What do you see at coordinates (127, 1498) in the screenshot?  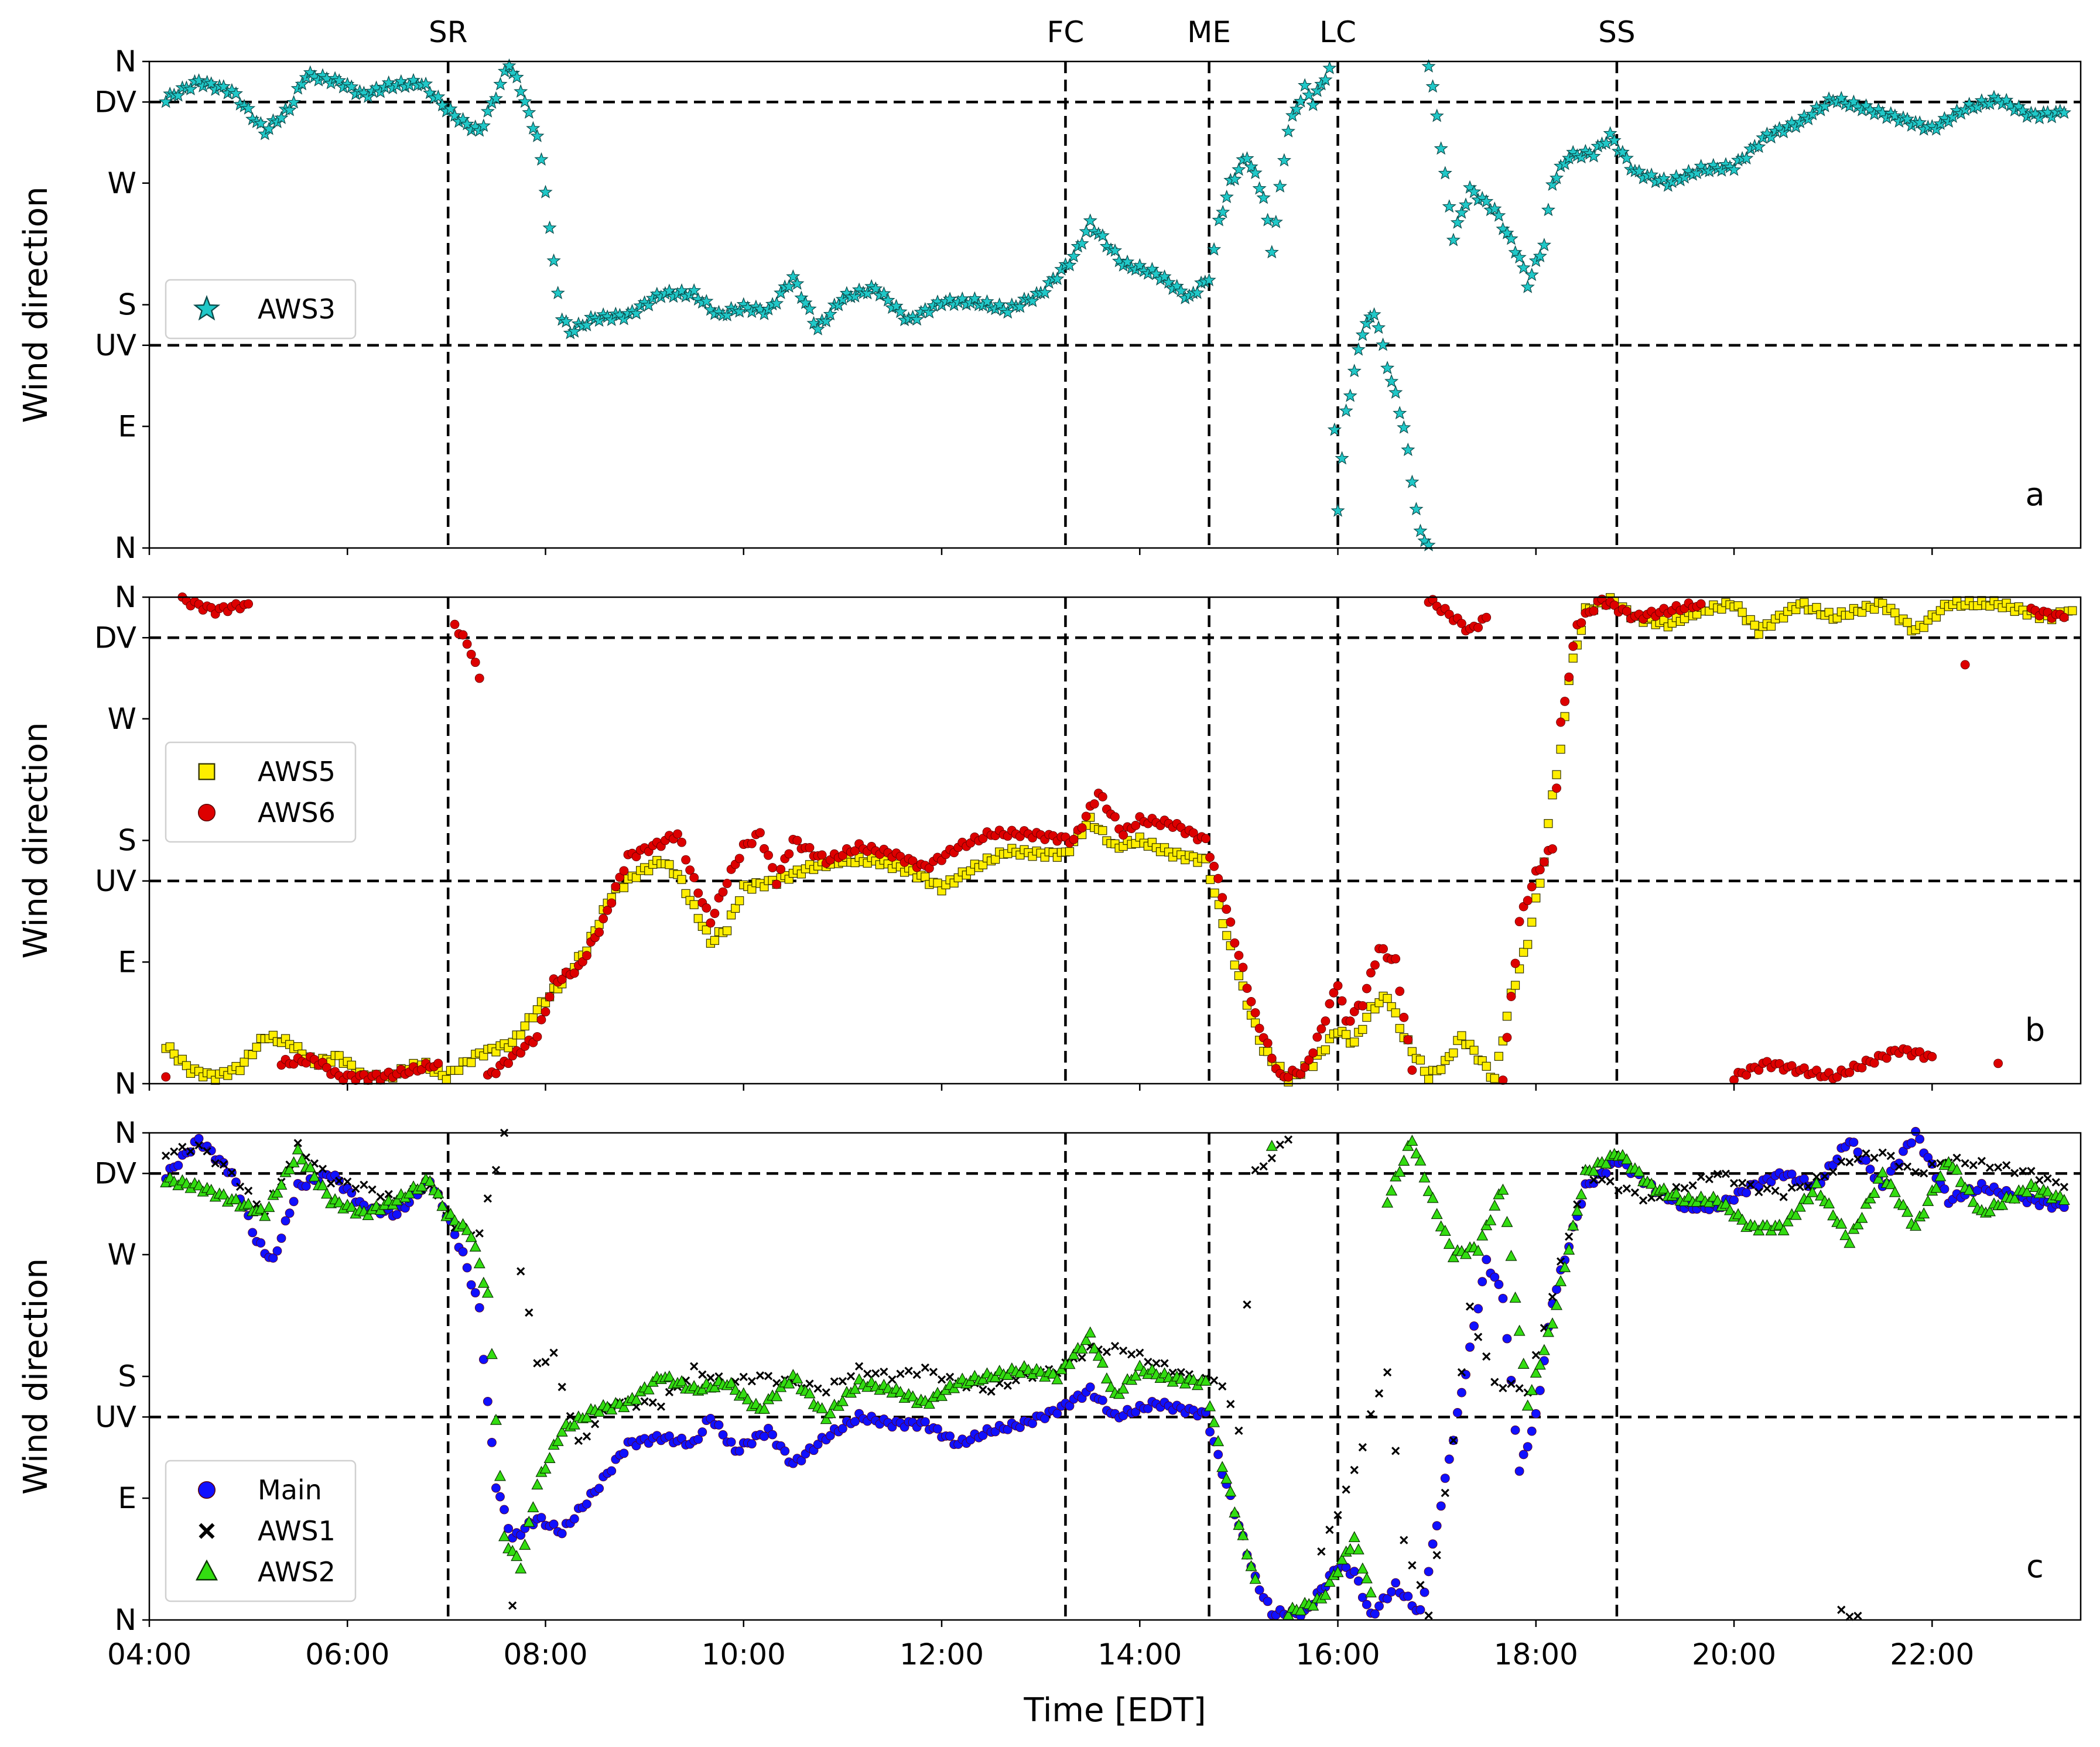 I see `y-tick-label: E` at bounding box center [127, 1498].